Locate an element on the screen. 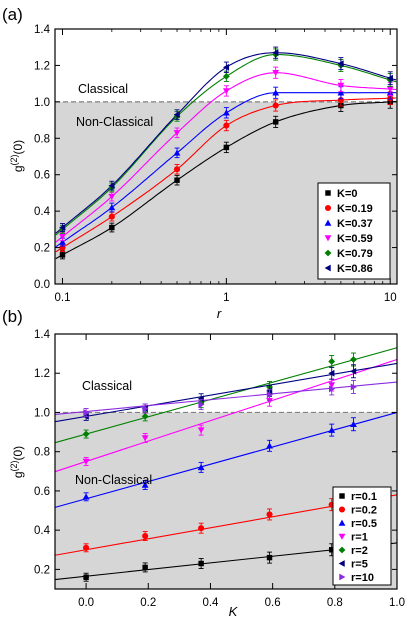 The width and height of the screenshot is (409, 621). panel-a-nonclassical-label: Non-Classical is located at coordinates (114, 122).